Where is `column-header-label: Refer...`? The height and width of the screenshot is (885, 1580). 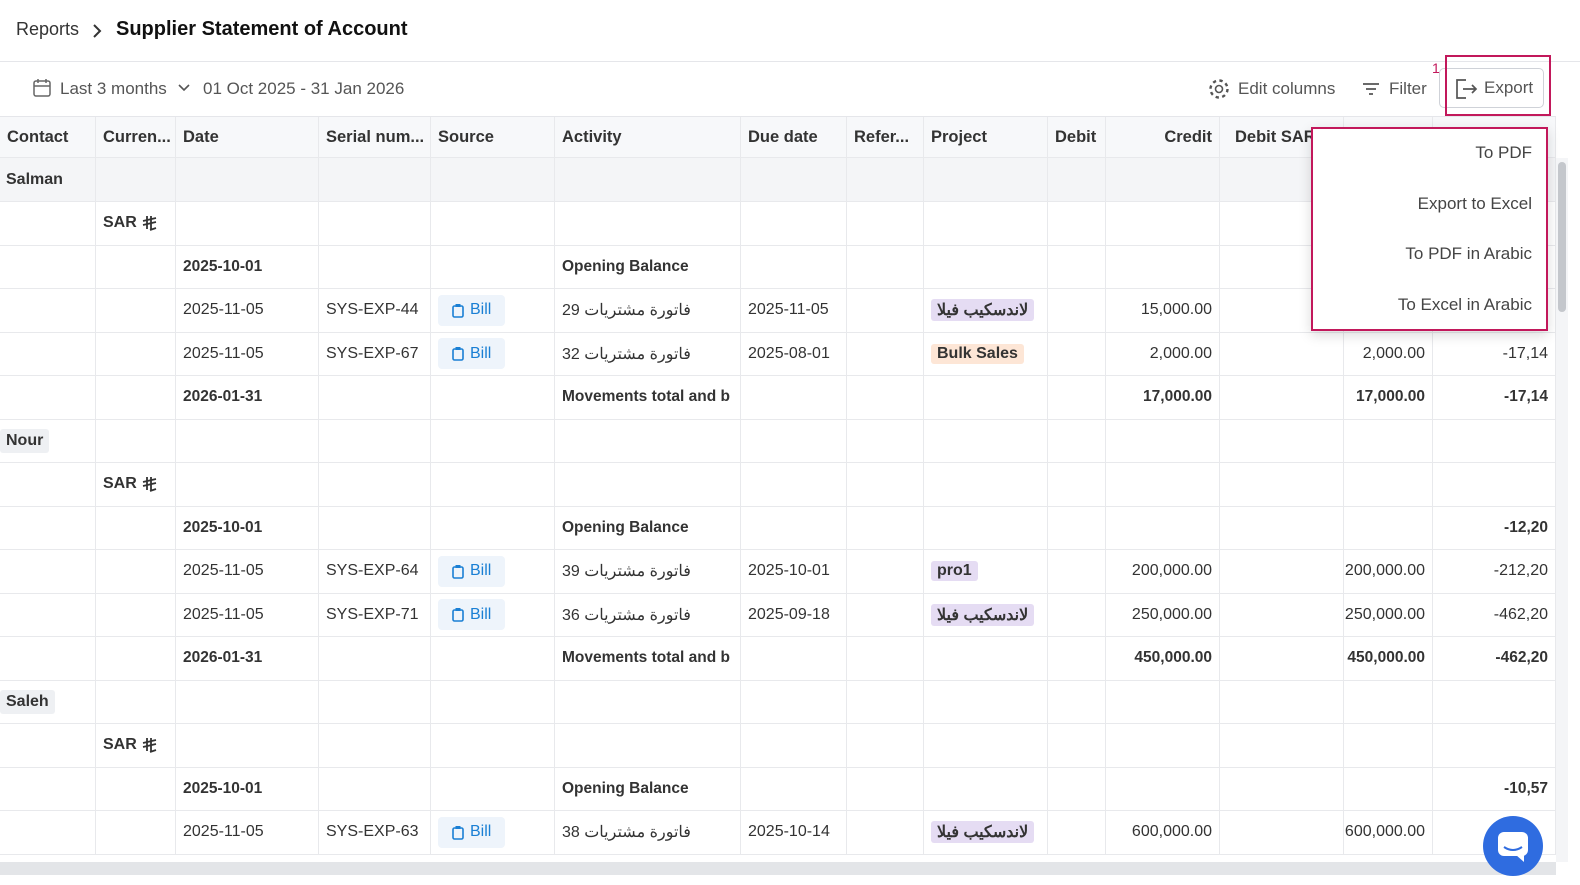
column-header-label: Refer... is located at coordinates (882, 136).